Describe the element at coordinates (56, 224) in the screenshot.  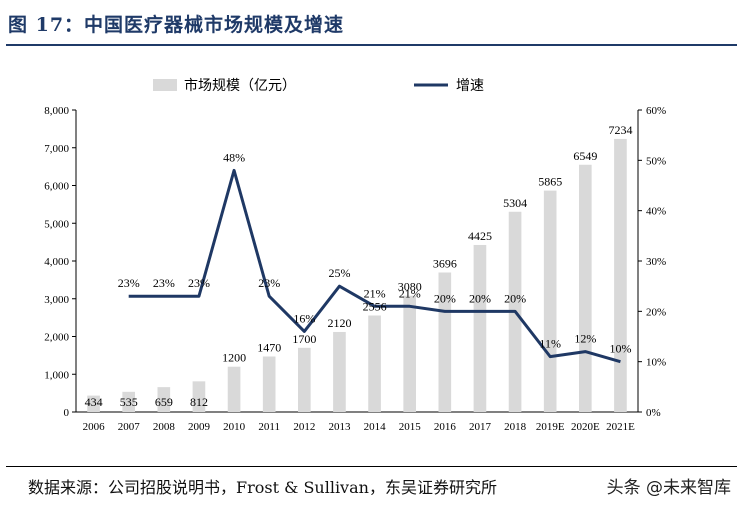
I see `y-left-tick-label: 5,000` at that location.